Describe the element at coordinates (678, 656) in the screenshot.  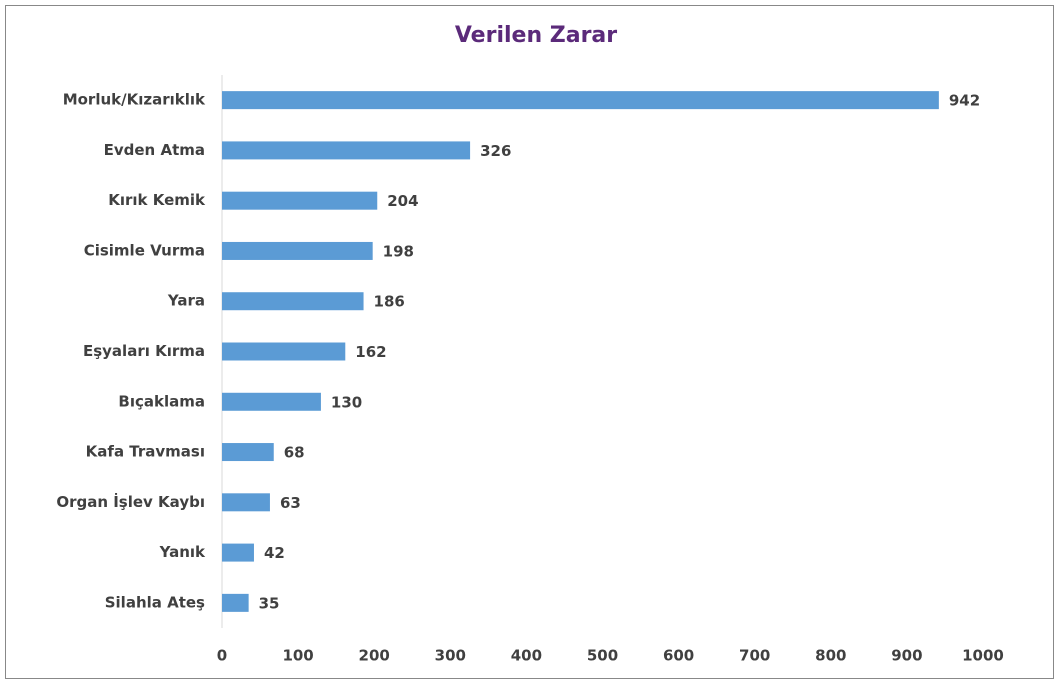
I see `x-tick-label: 600` at that location.